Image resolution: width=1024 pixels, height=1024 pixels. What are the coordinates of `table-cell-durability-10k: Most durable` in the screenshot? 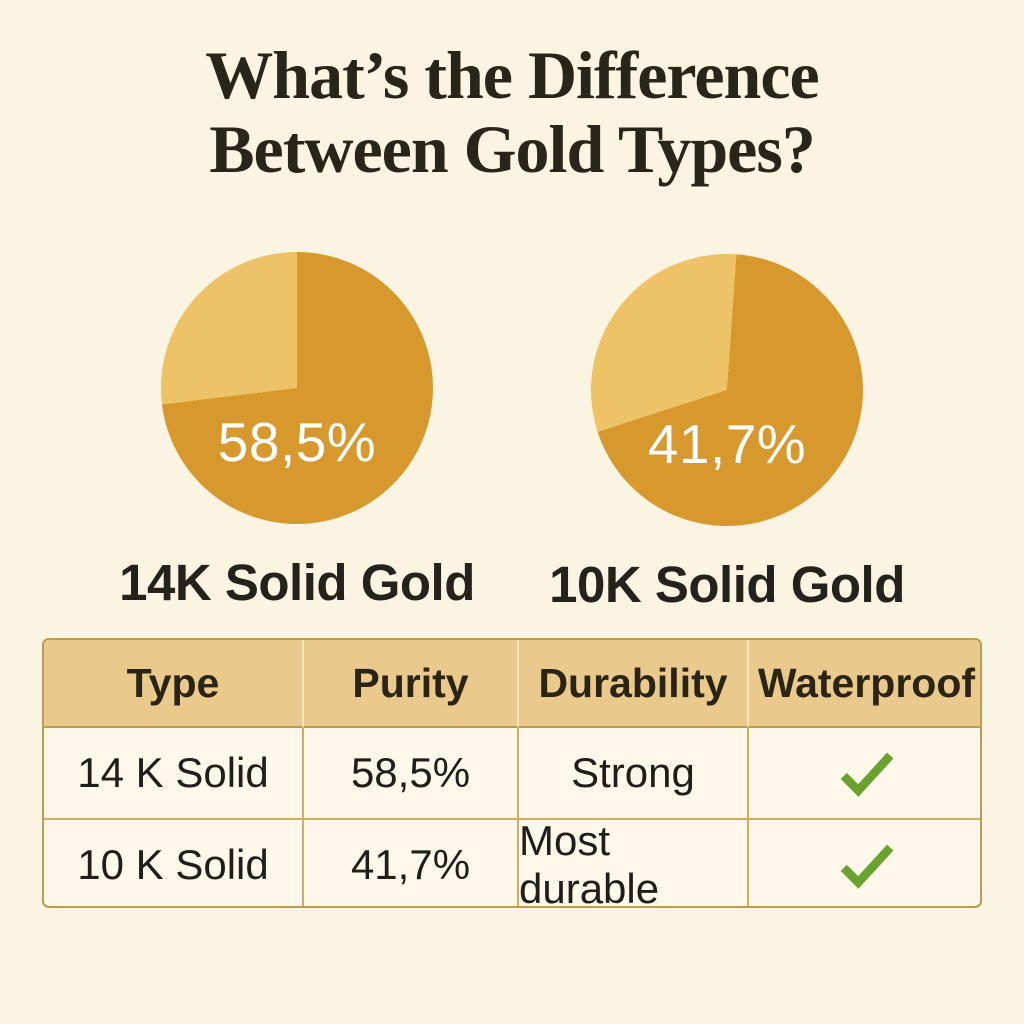 It's located at (634, 861).